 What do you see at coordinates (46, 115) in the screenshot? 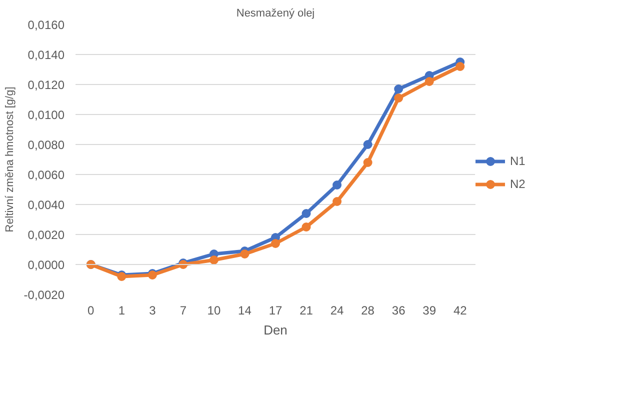
I see `y-tick-label: 0,0100` at bounding box center [46, 115].